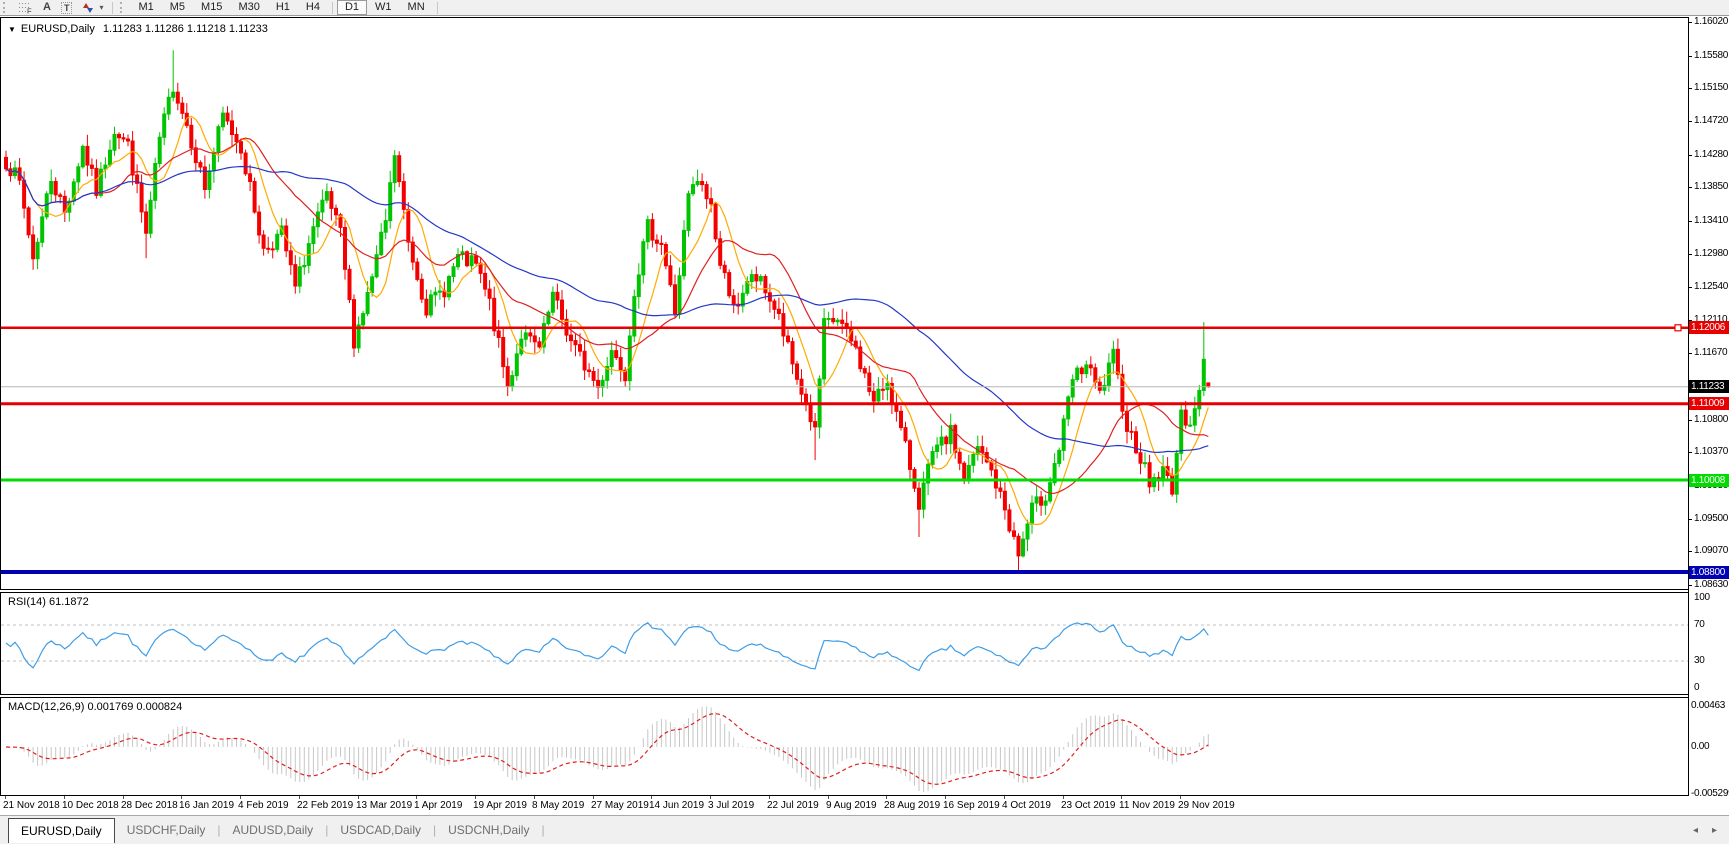  Describe the element at coordinates (1705, 830) in the screenshot. I see `tab-navigation: ◂ ▸` at that location.